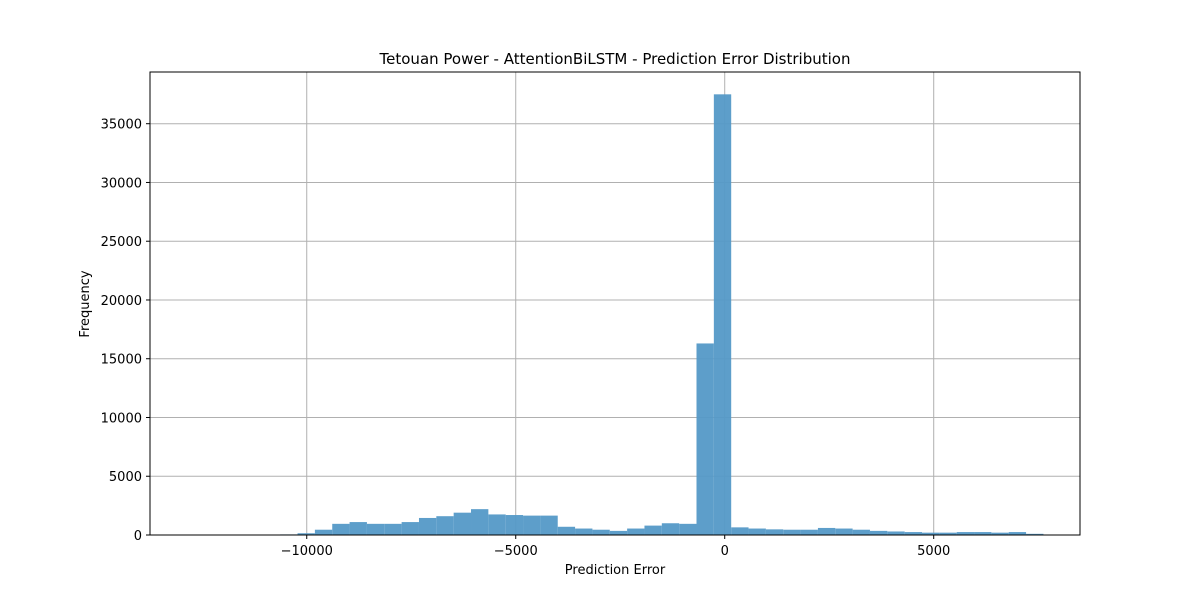 The image size is (1200, 600). What do you see at coordinates (121, 301) in the screenshot?
I see `y-tick-label: 20000` at bounding box center [121, 301].